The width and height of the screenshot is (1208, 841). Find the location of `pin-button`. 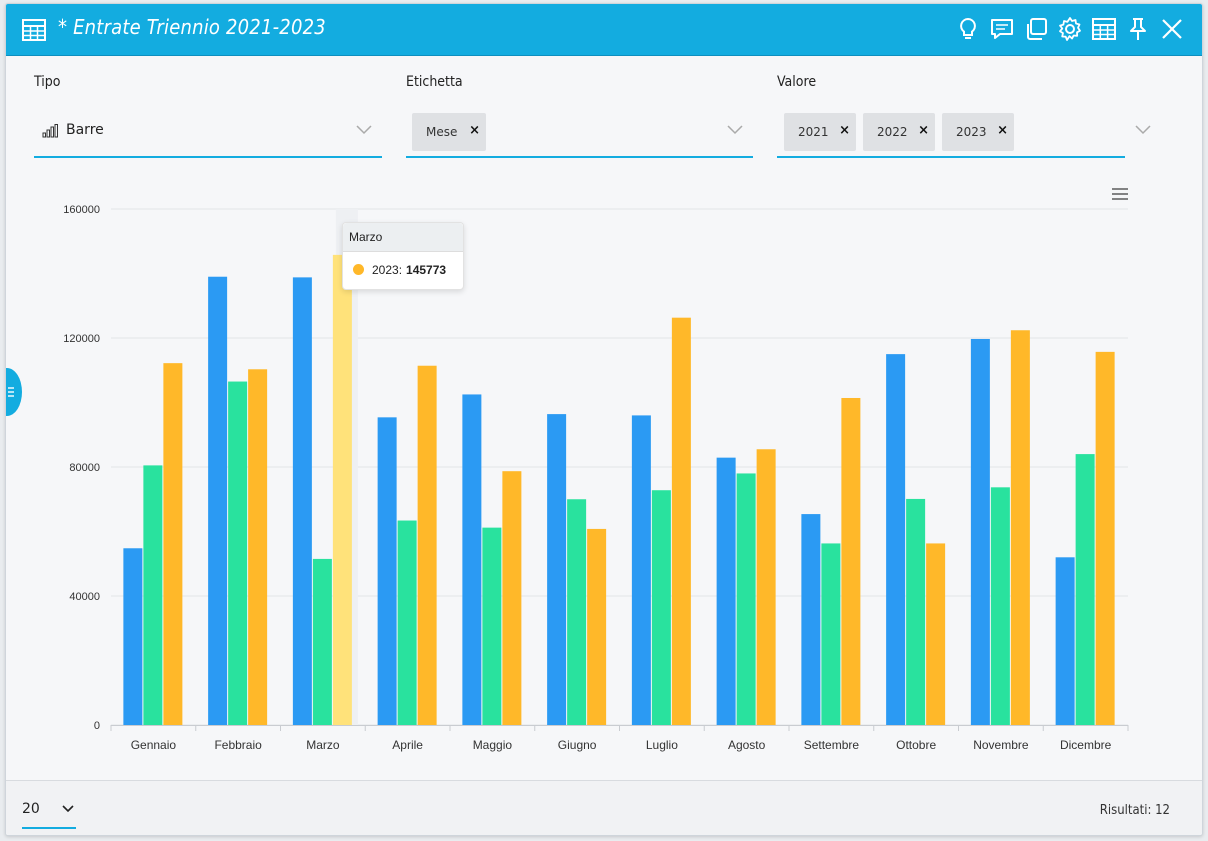

pin-button is located at coordinates (1138, 29).